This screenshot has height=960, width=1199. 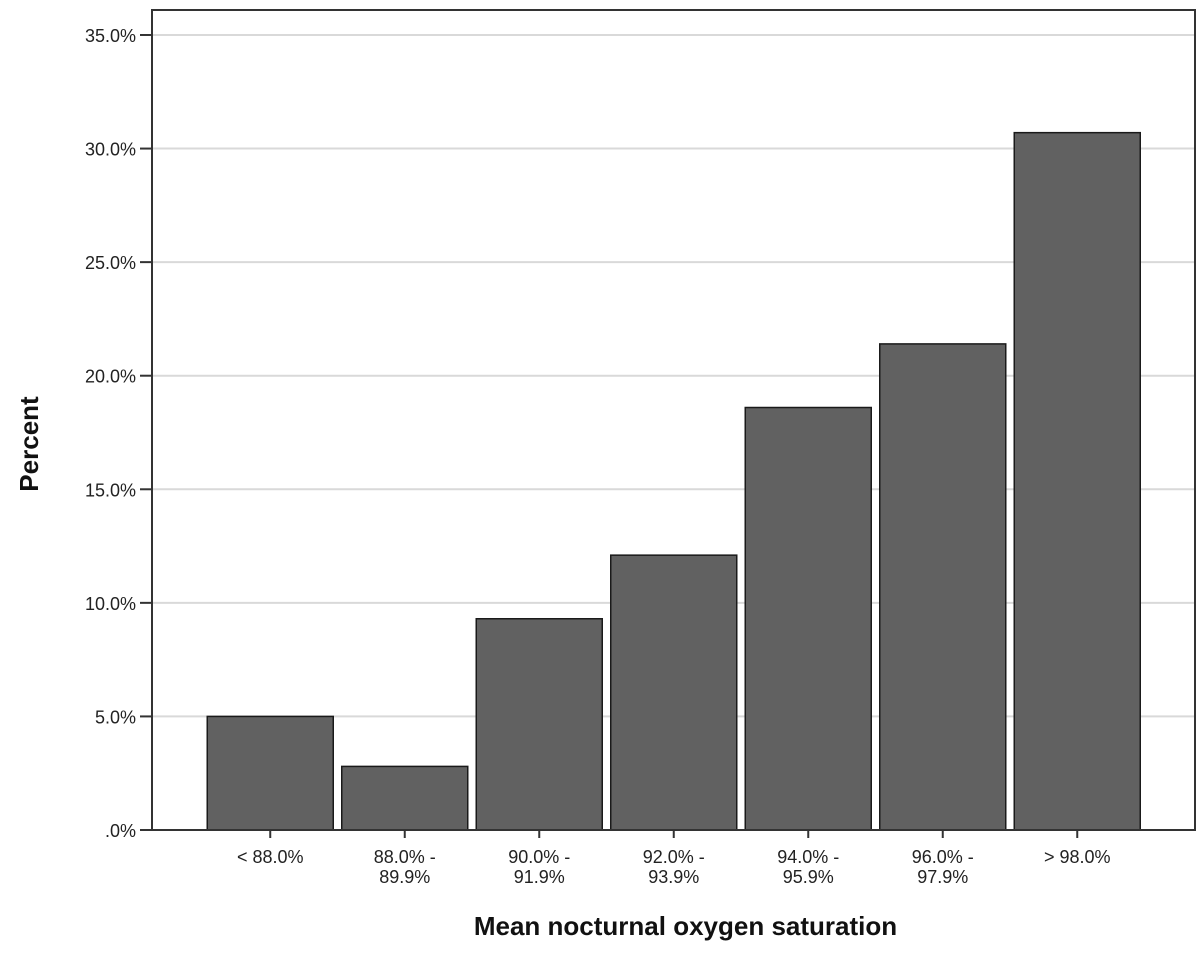 I want to click on x-tick-label: 88.0% -89.9%, so click(x=405, y=867).